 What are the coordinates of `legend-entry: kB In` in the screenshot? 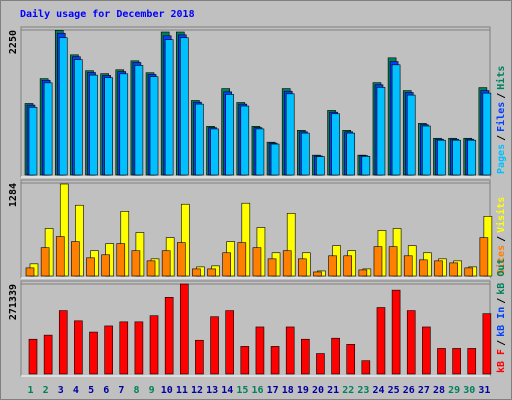 It's located at (501, 322).